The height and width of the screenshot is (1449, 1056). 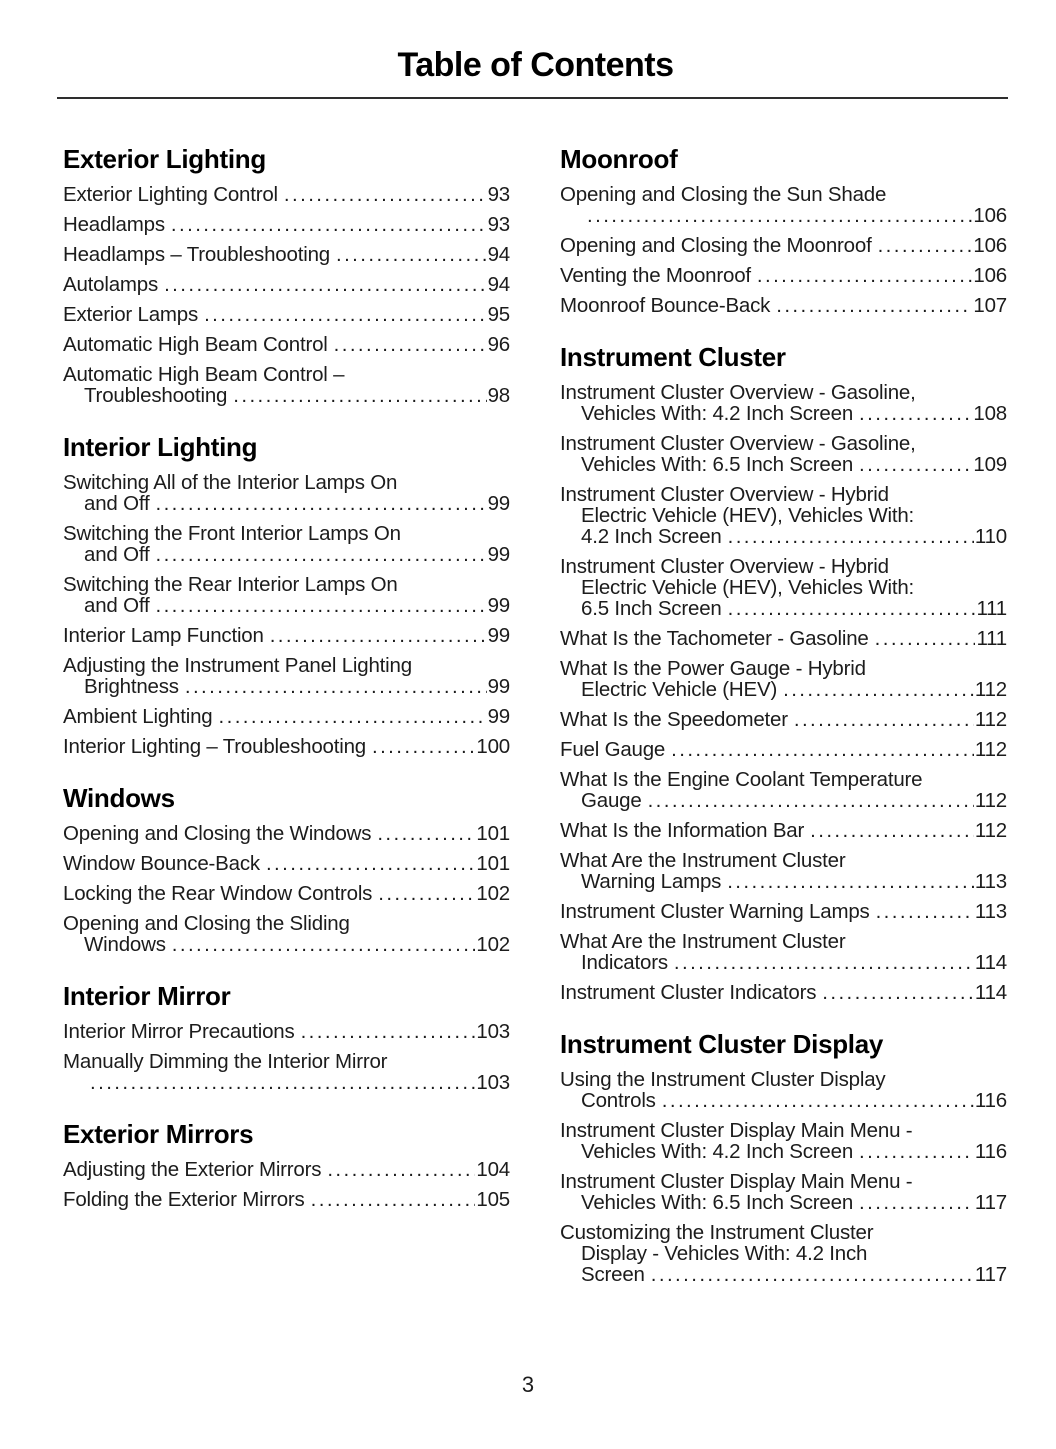 I want to click on entry-page-number: 100, so click(x=493, y=746).